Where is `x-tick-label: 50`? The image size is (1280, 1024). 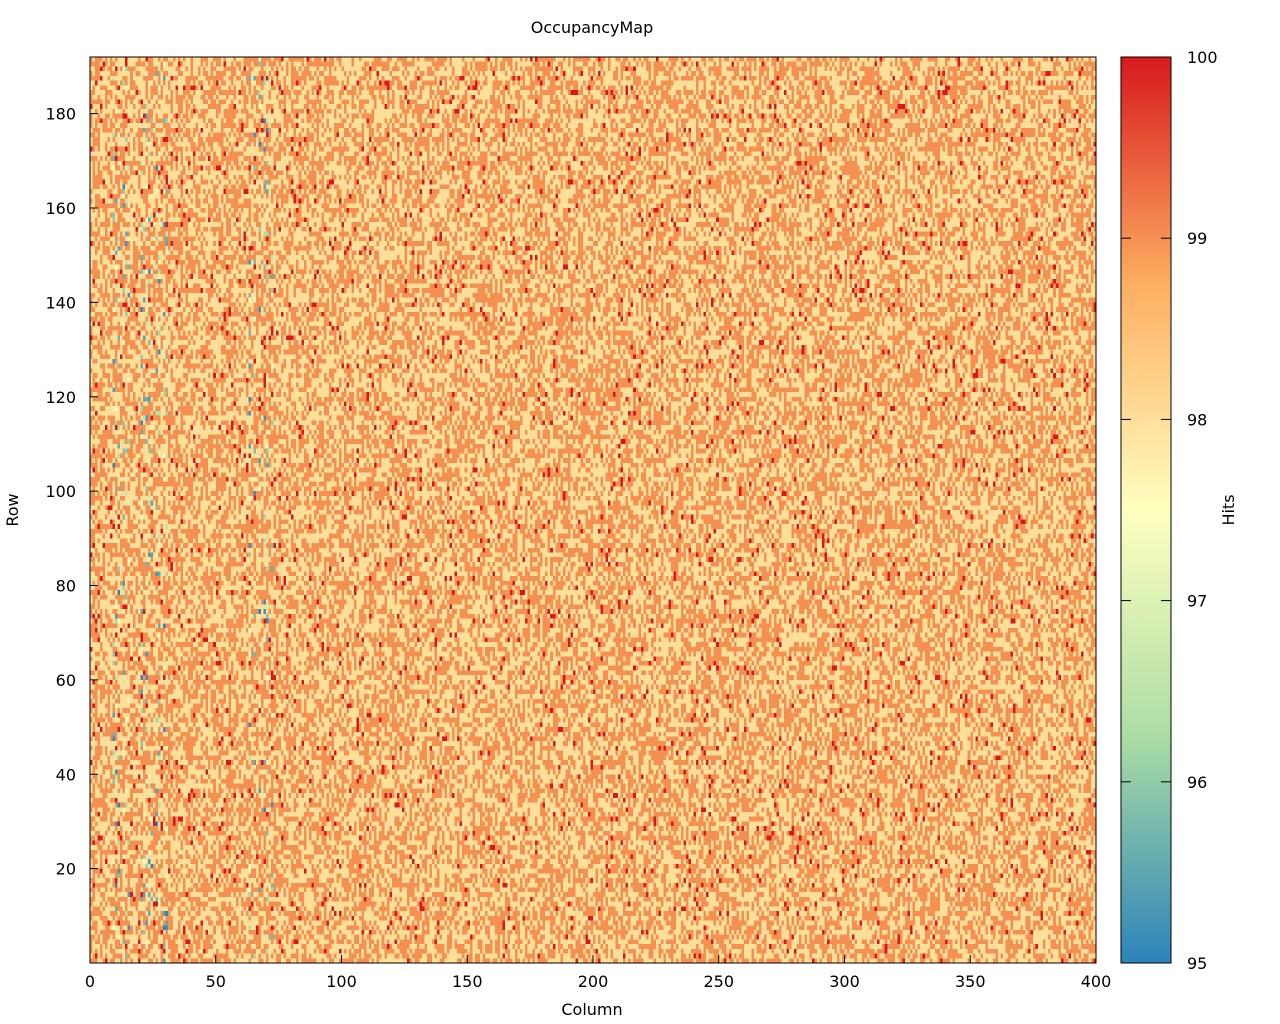
x-tick-label: 50 is located at coordinates (216, 981).